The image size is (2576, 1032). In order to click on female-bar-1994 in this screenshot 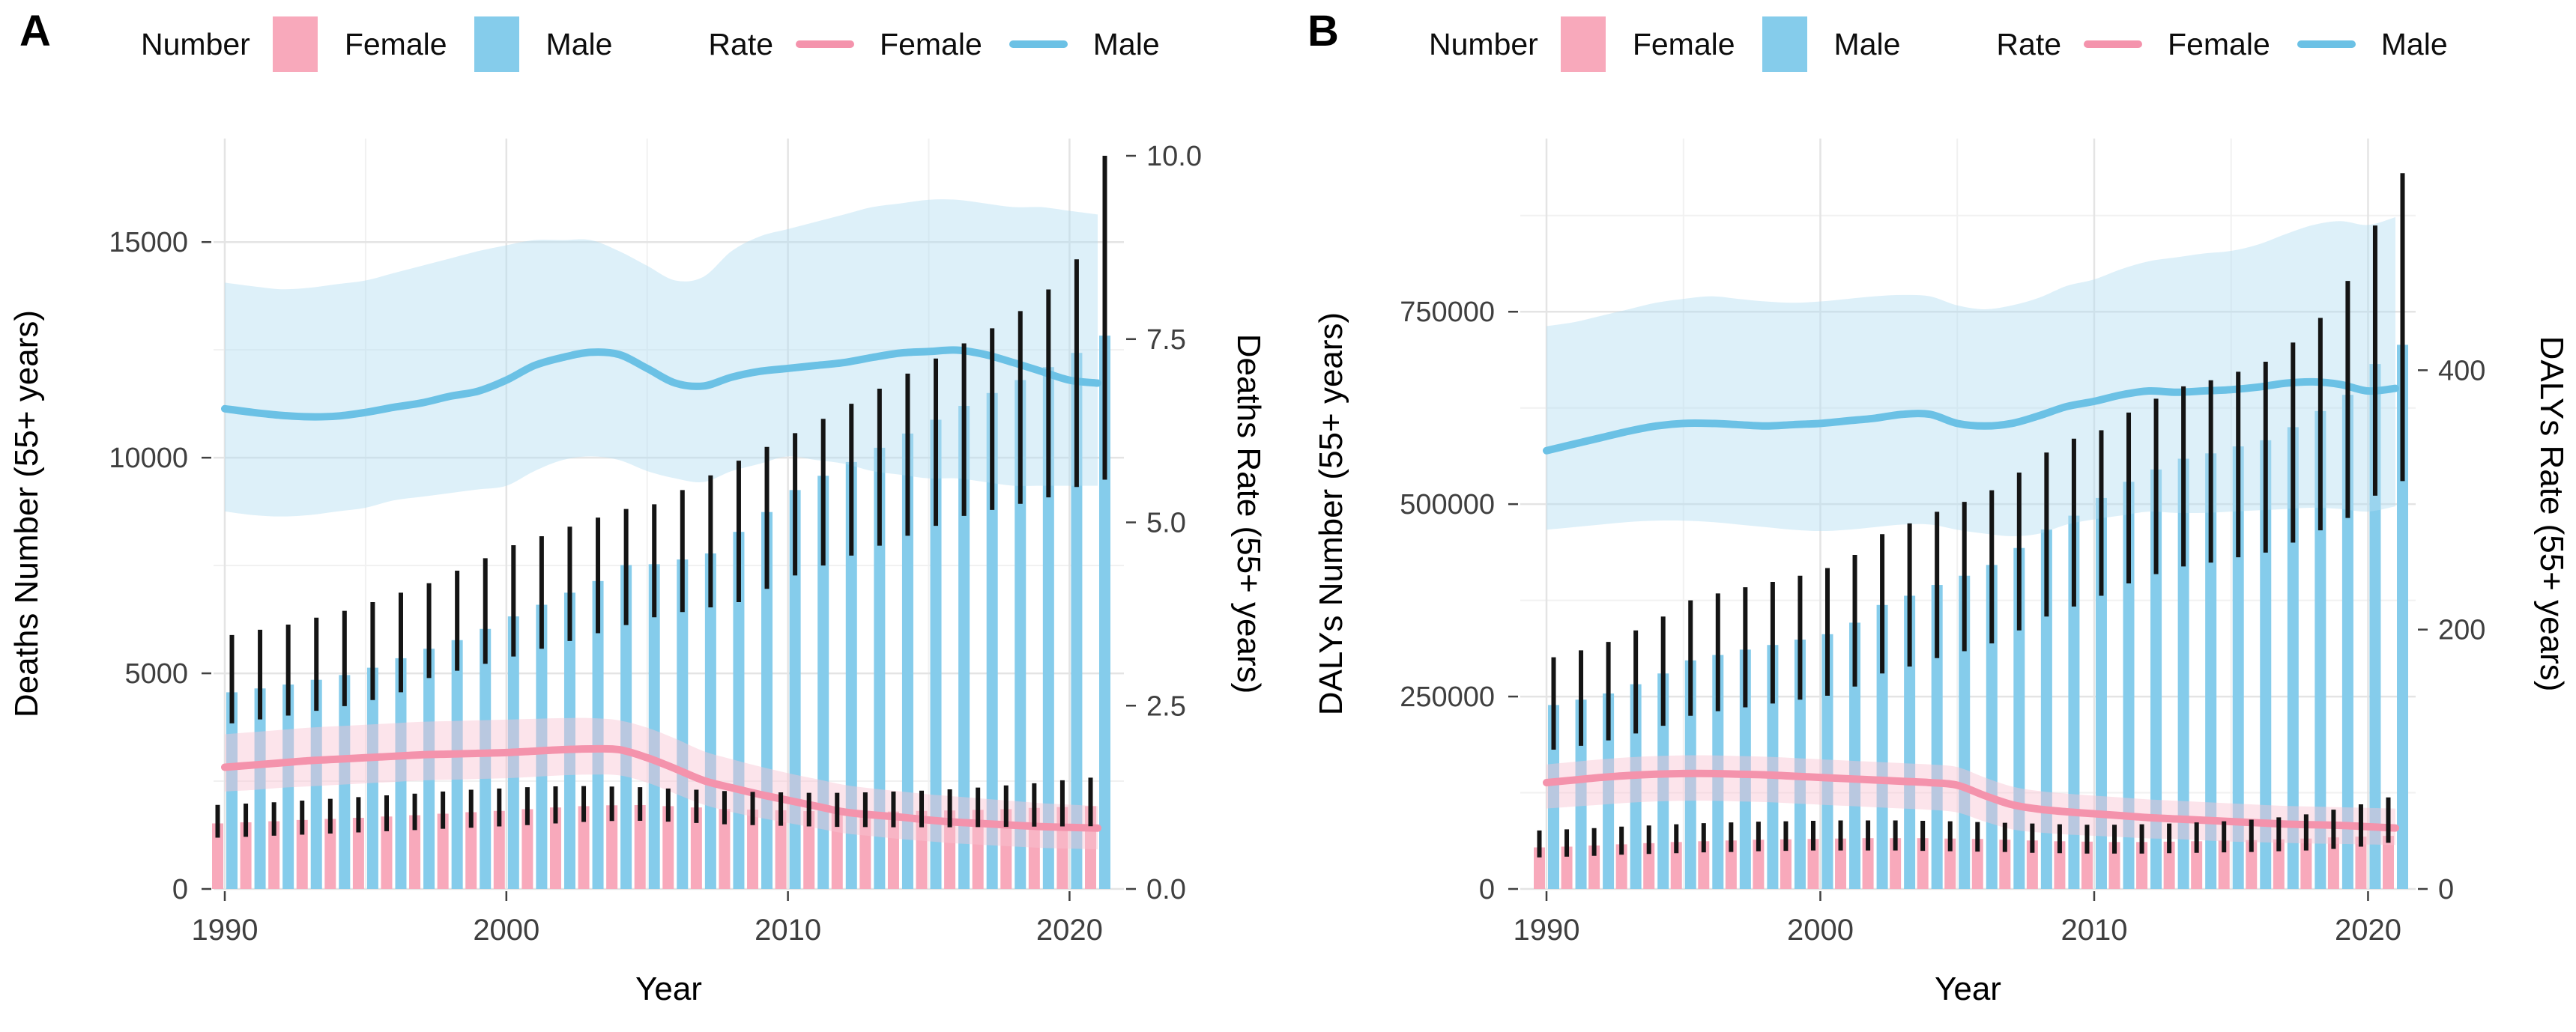, I will do `click(1649, 866)`.